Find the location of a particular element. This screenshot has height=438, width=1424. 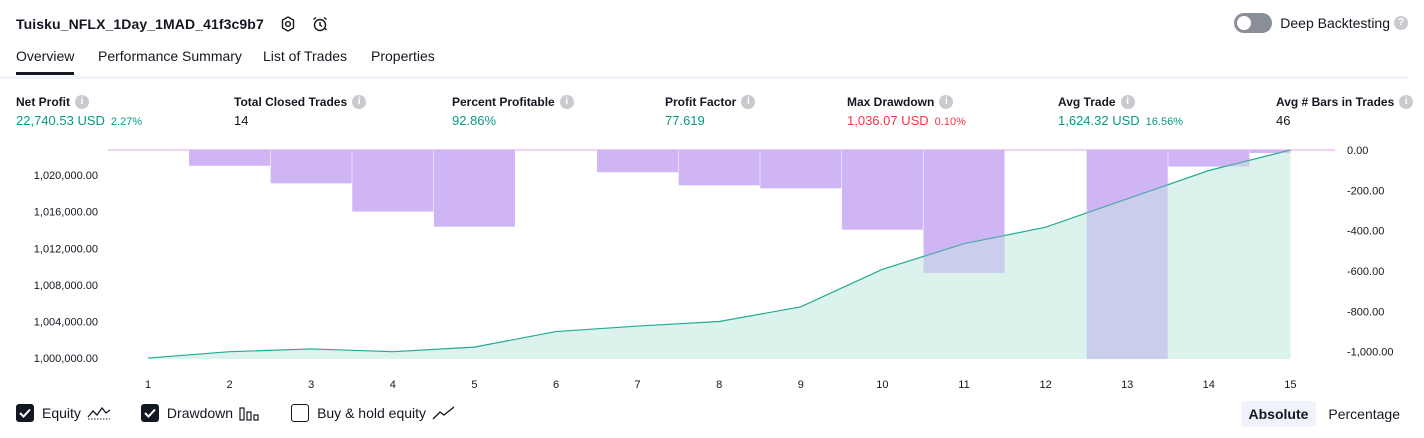

deep-backtesting-control: Deep Backtesting ? is located at coordinates (1321, 23).